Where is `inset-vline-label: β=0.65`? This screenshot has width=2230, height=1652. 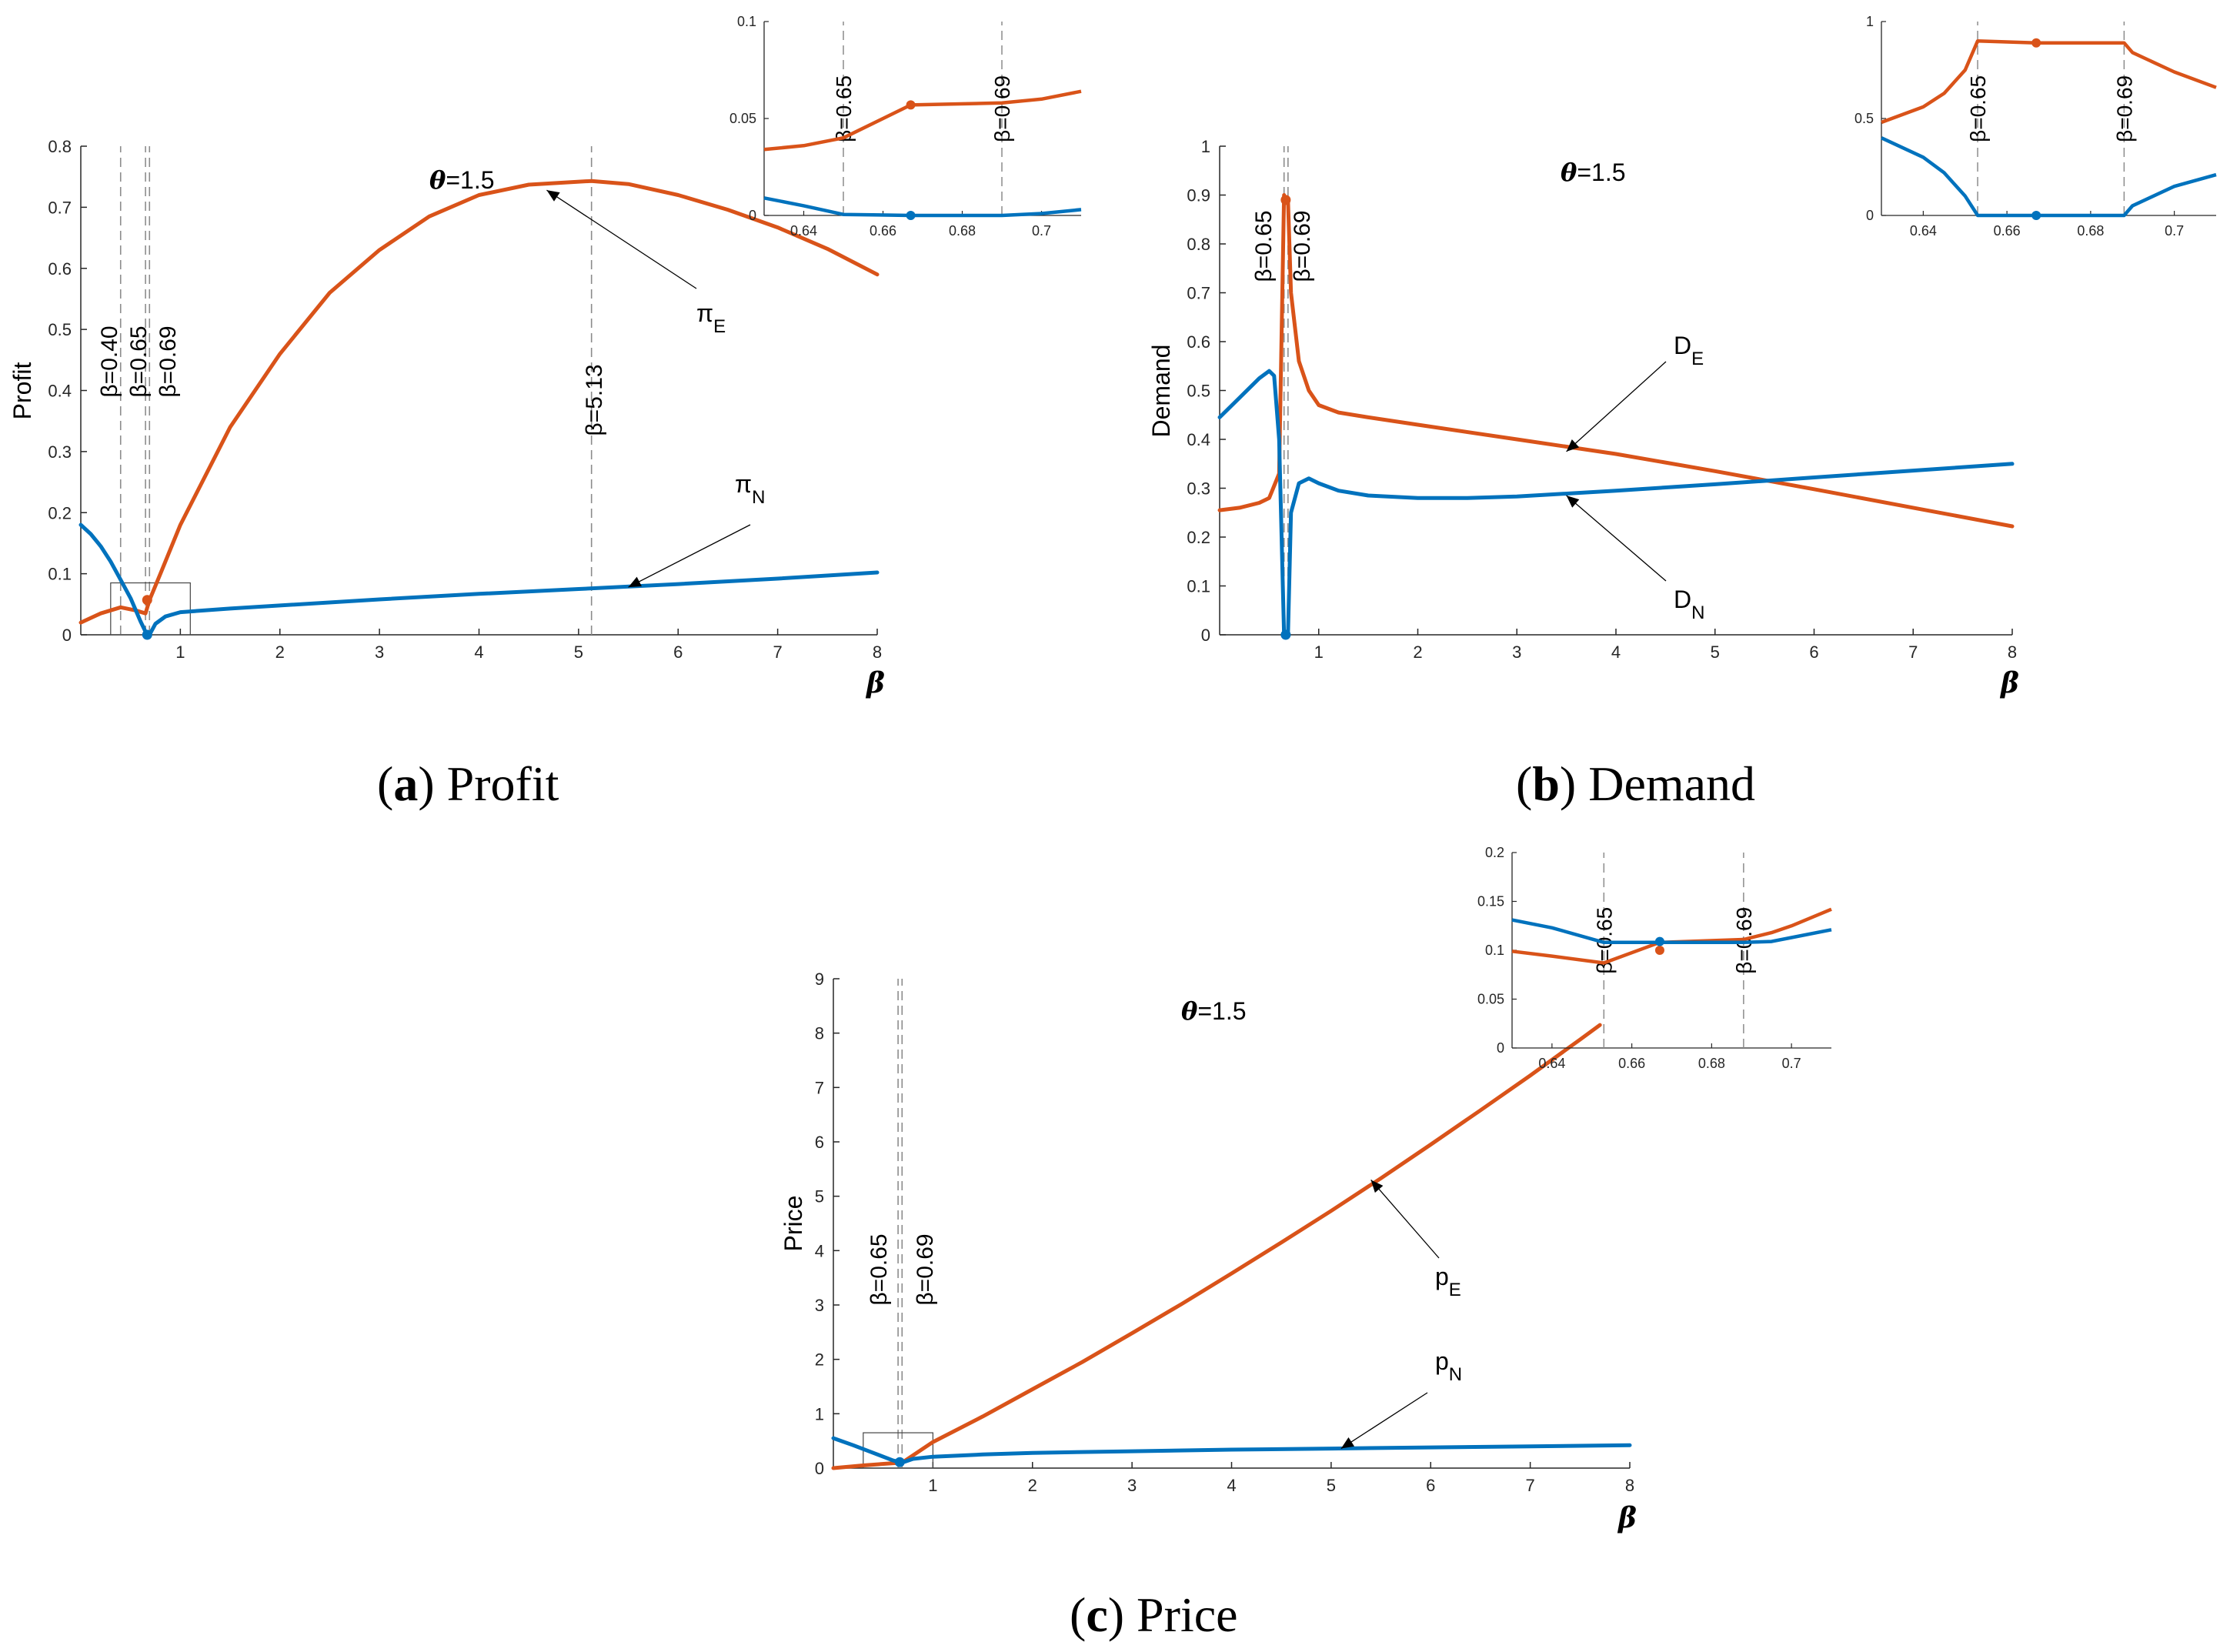 inset-vline-label: β=0.65 is located at coordinates (1978, 108).